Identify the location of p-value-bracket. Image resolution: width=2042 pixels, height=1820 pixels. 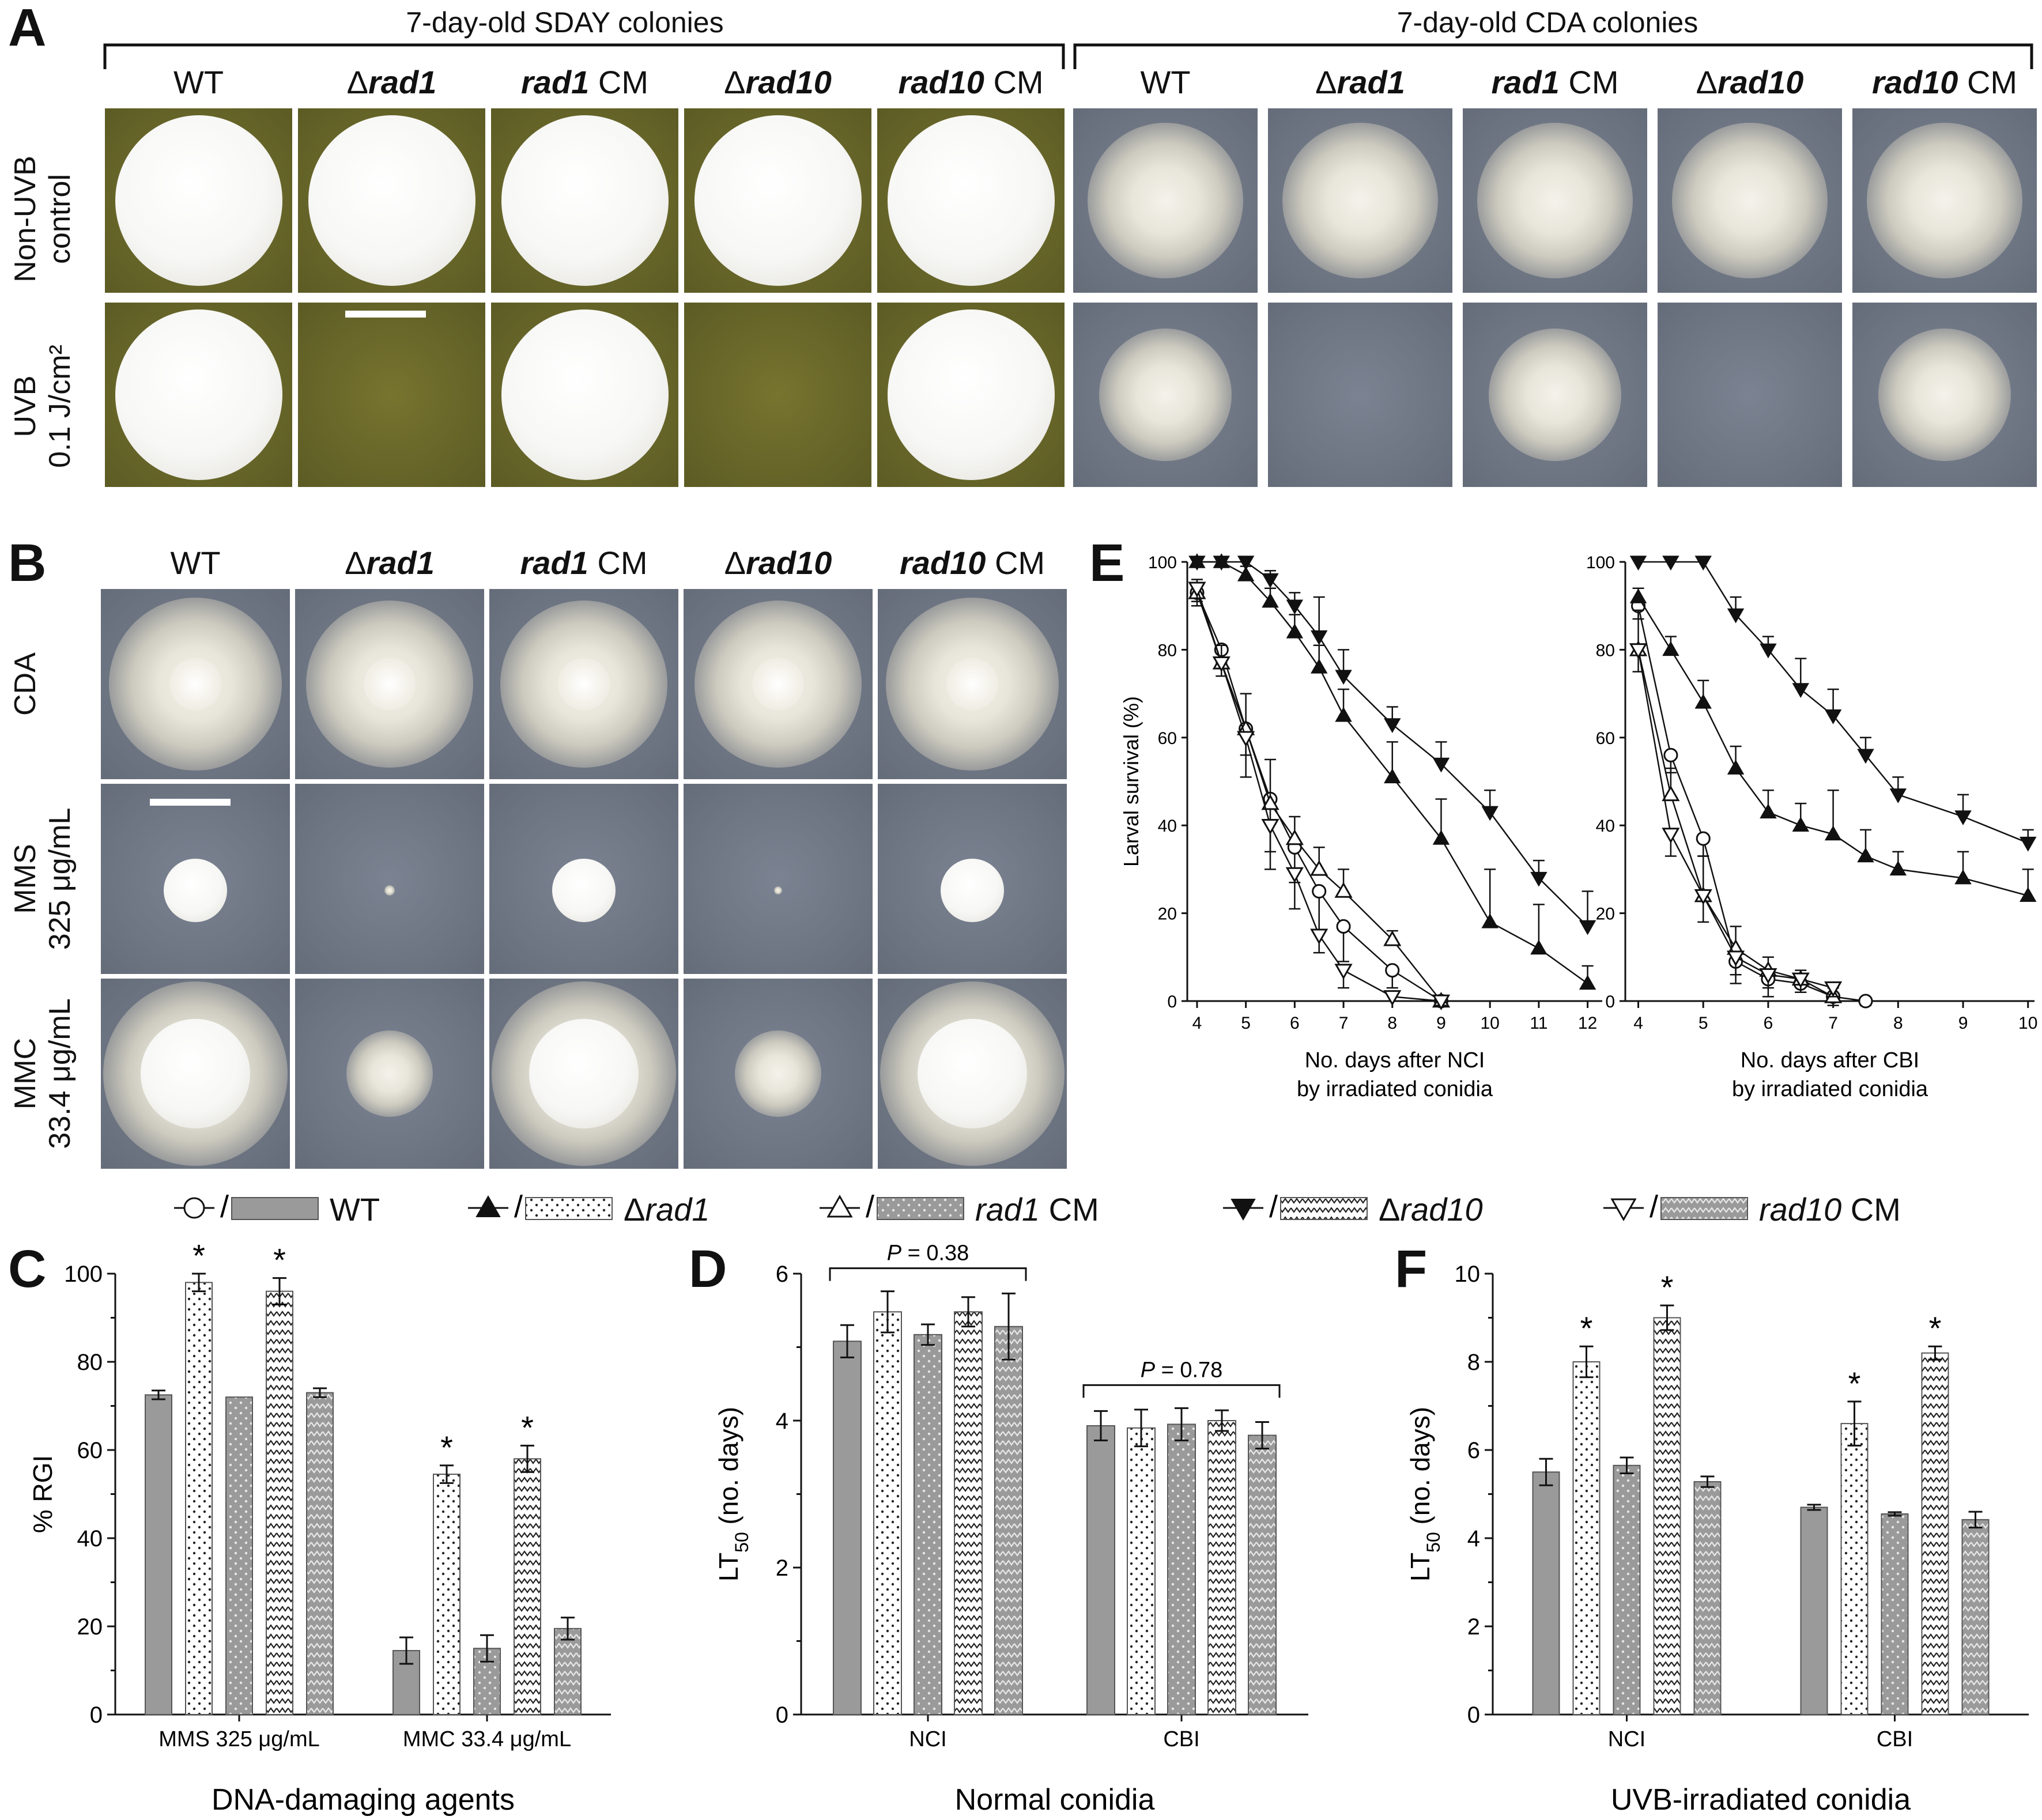
(928, 1274).